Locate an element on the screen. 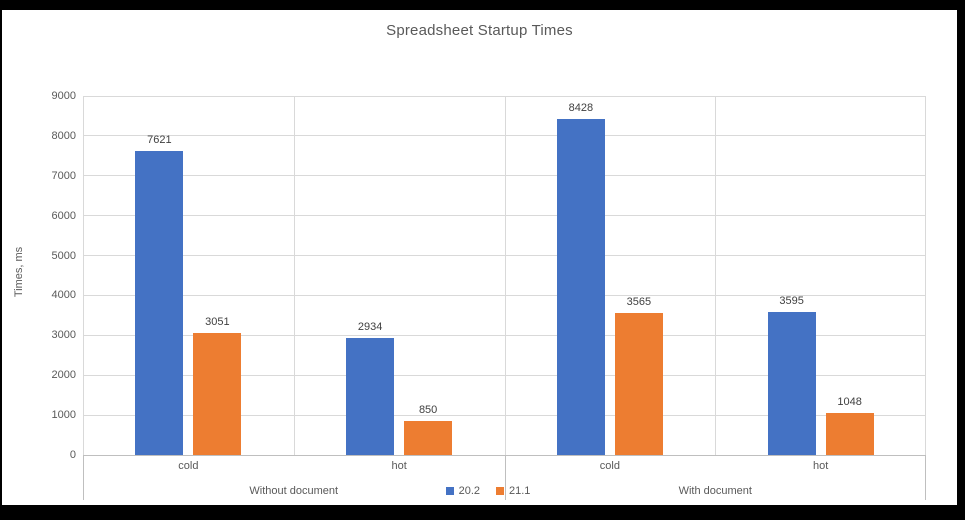 The width and height of the screenshot is (965, 520). y-tick-label: 5000 is located at coordinates (63, 255).